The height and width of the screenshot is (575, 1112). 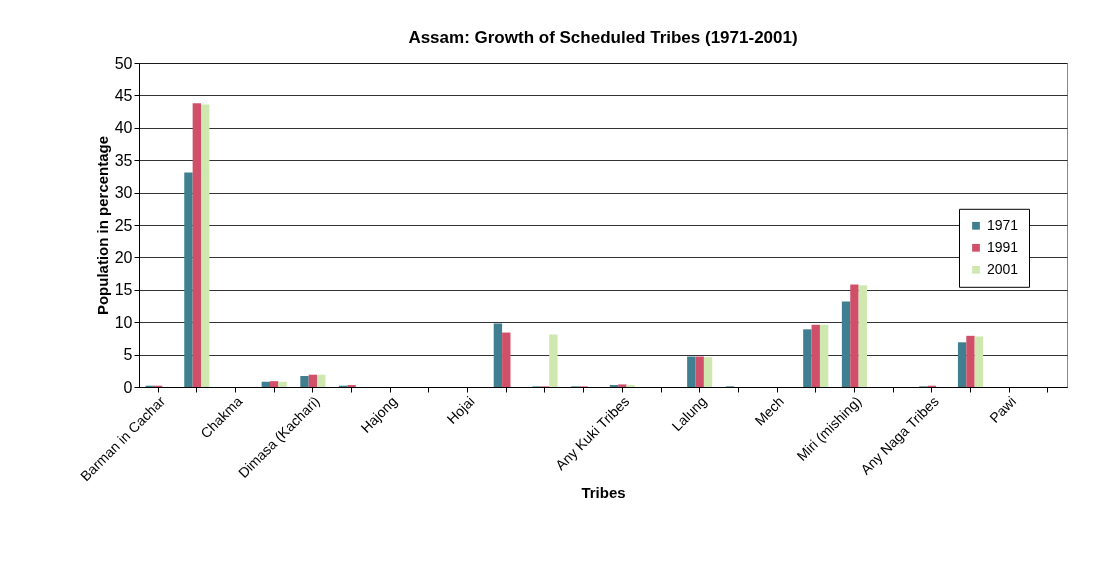 What do you see at coordinates (603, 493) in the screenshot?
I see `x-axis-title: Tribes` at bounding box center [603, 493].